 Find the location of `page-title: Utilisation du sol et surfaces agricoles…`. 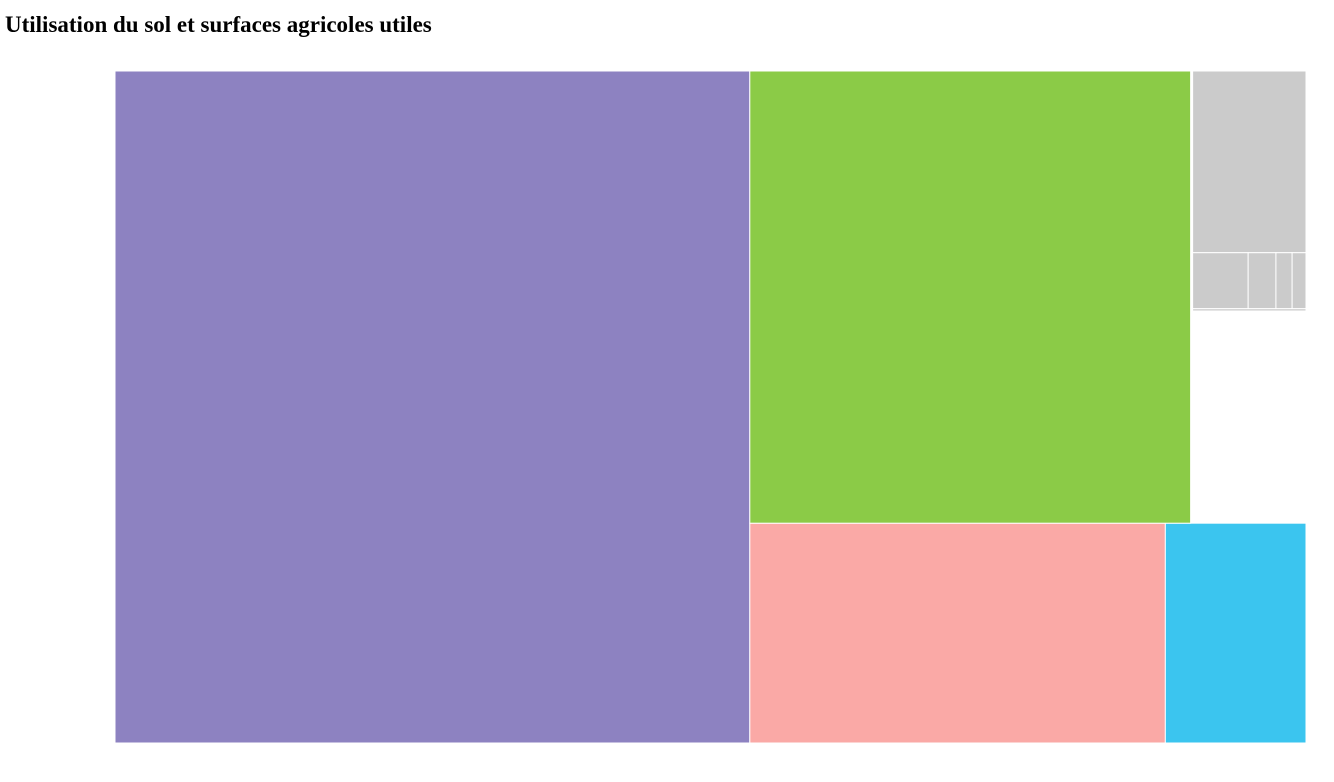

page-title: Utilisation du sol et surfaces agricoles… is located at coordinates (218, 24).